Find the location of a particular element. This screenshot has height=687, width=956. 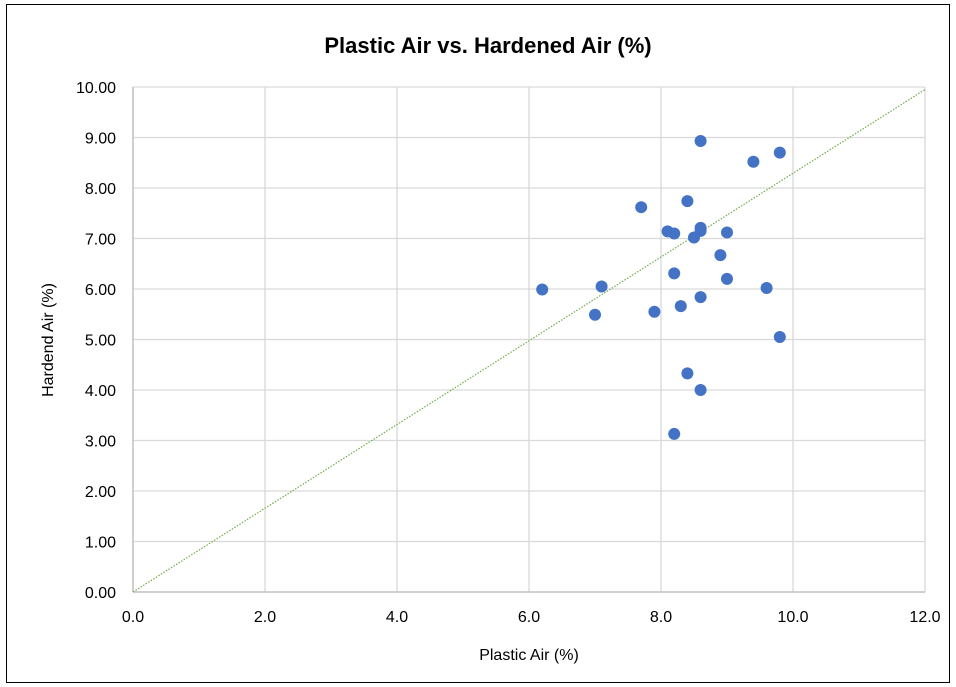

data-points is located at coordinates (661, 287).